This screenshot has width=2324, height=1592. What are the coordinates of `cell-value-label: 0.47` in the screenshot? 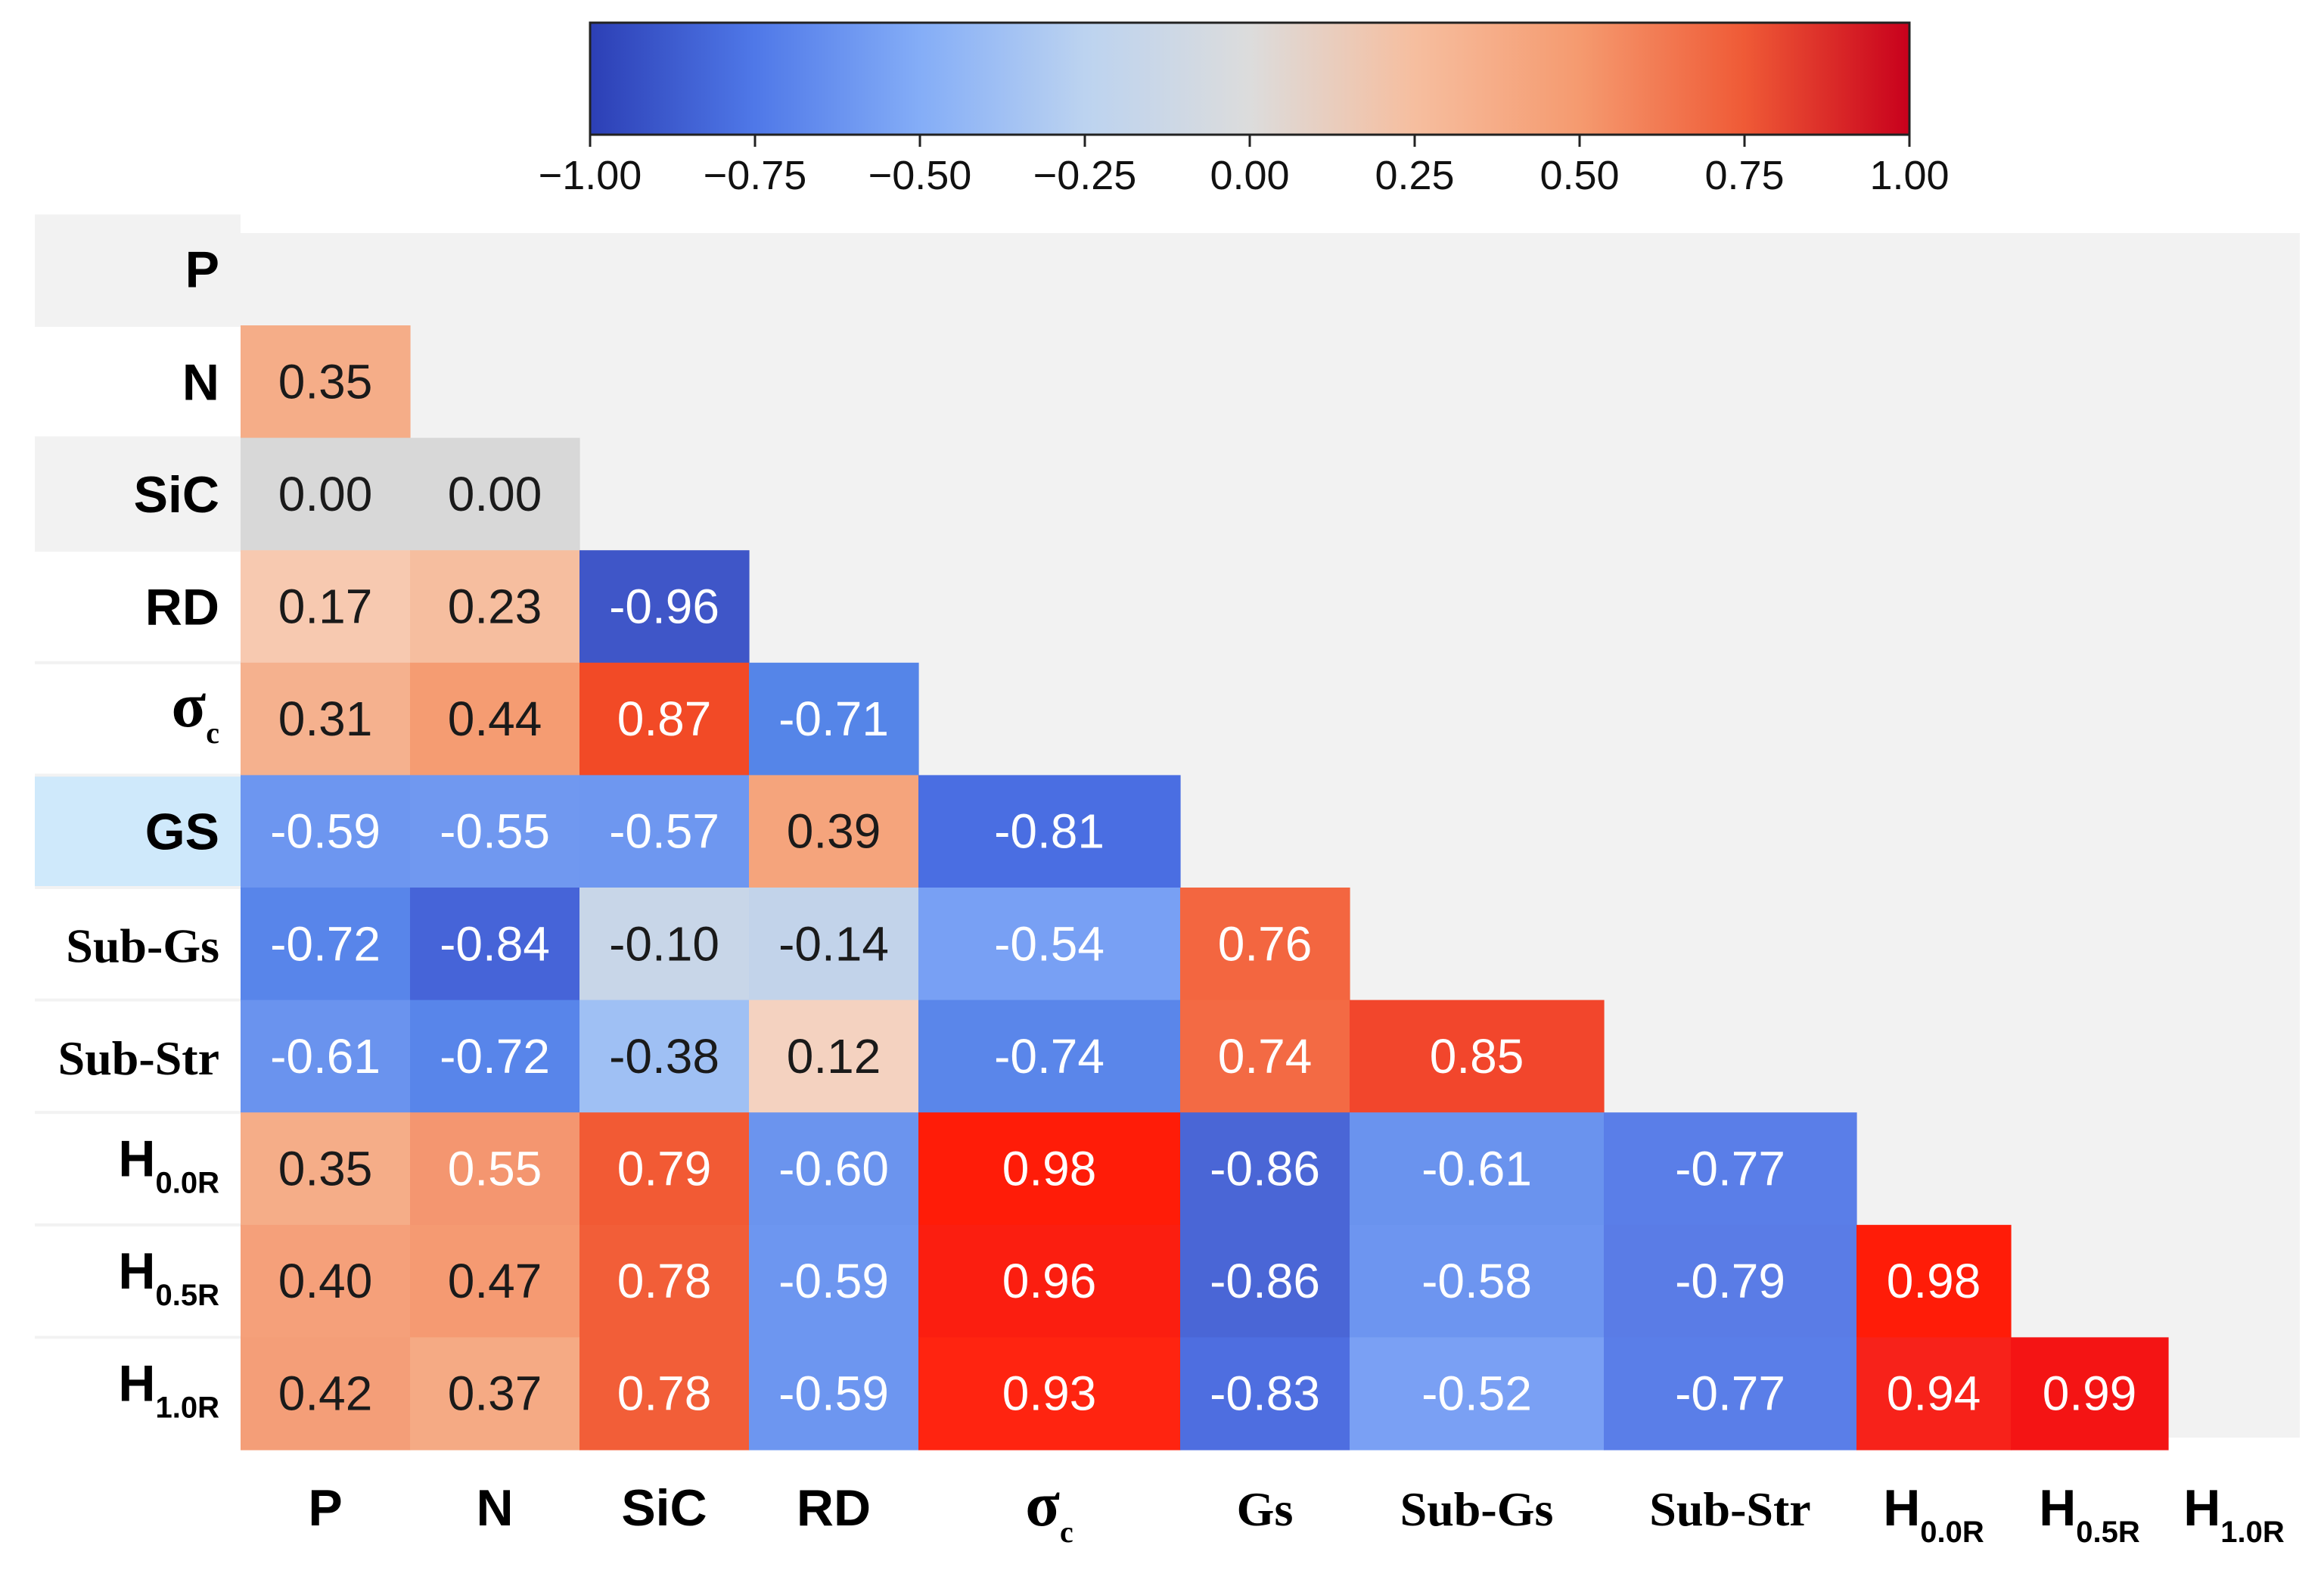 It's located at (495, 1281).